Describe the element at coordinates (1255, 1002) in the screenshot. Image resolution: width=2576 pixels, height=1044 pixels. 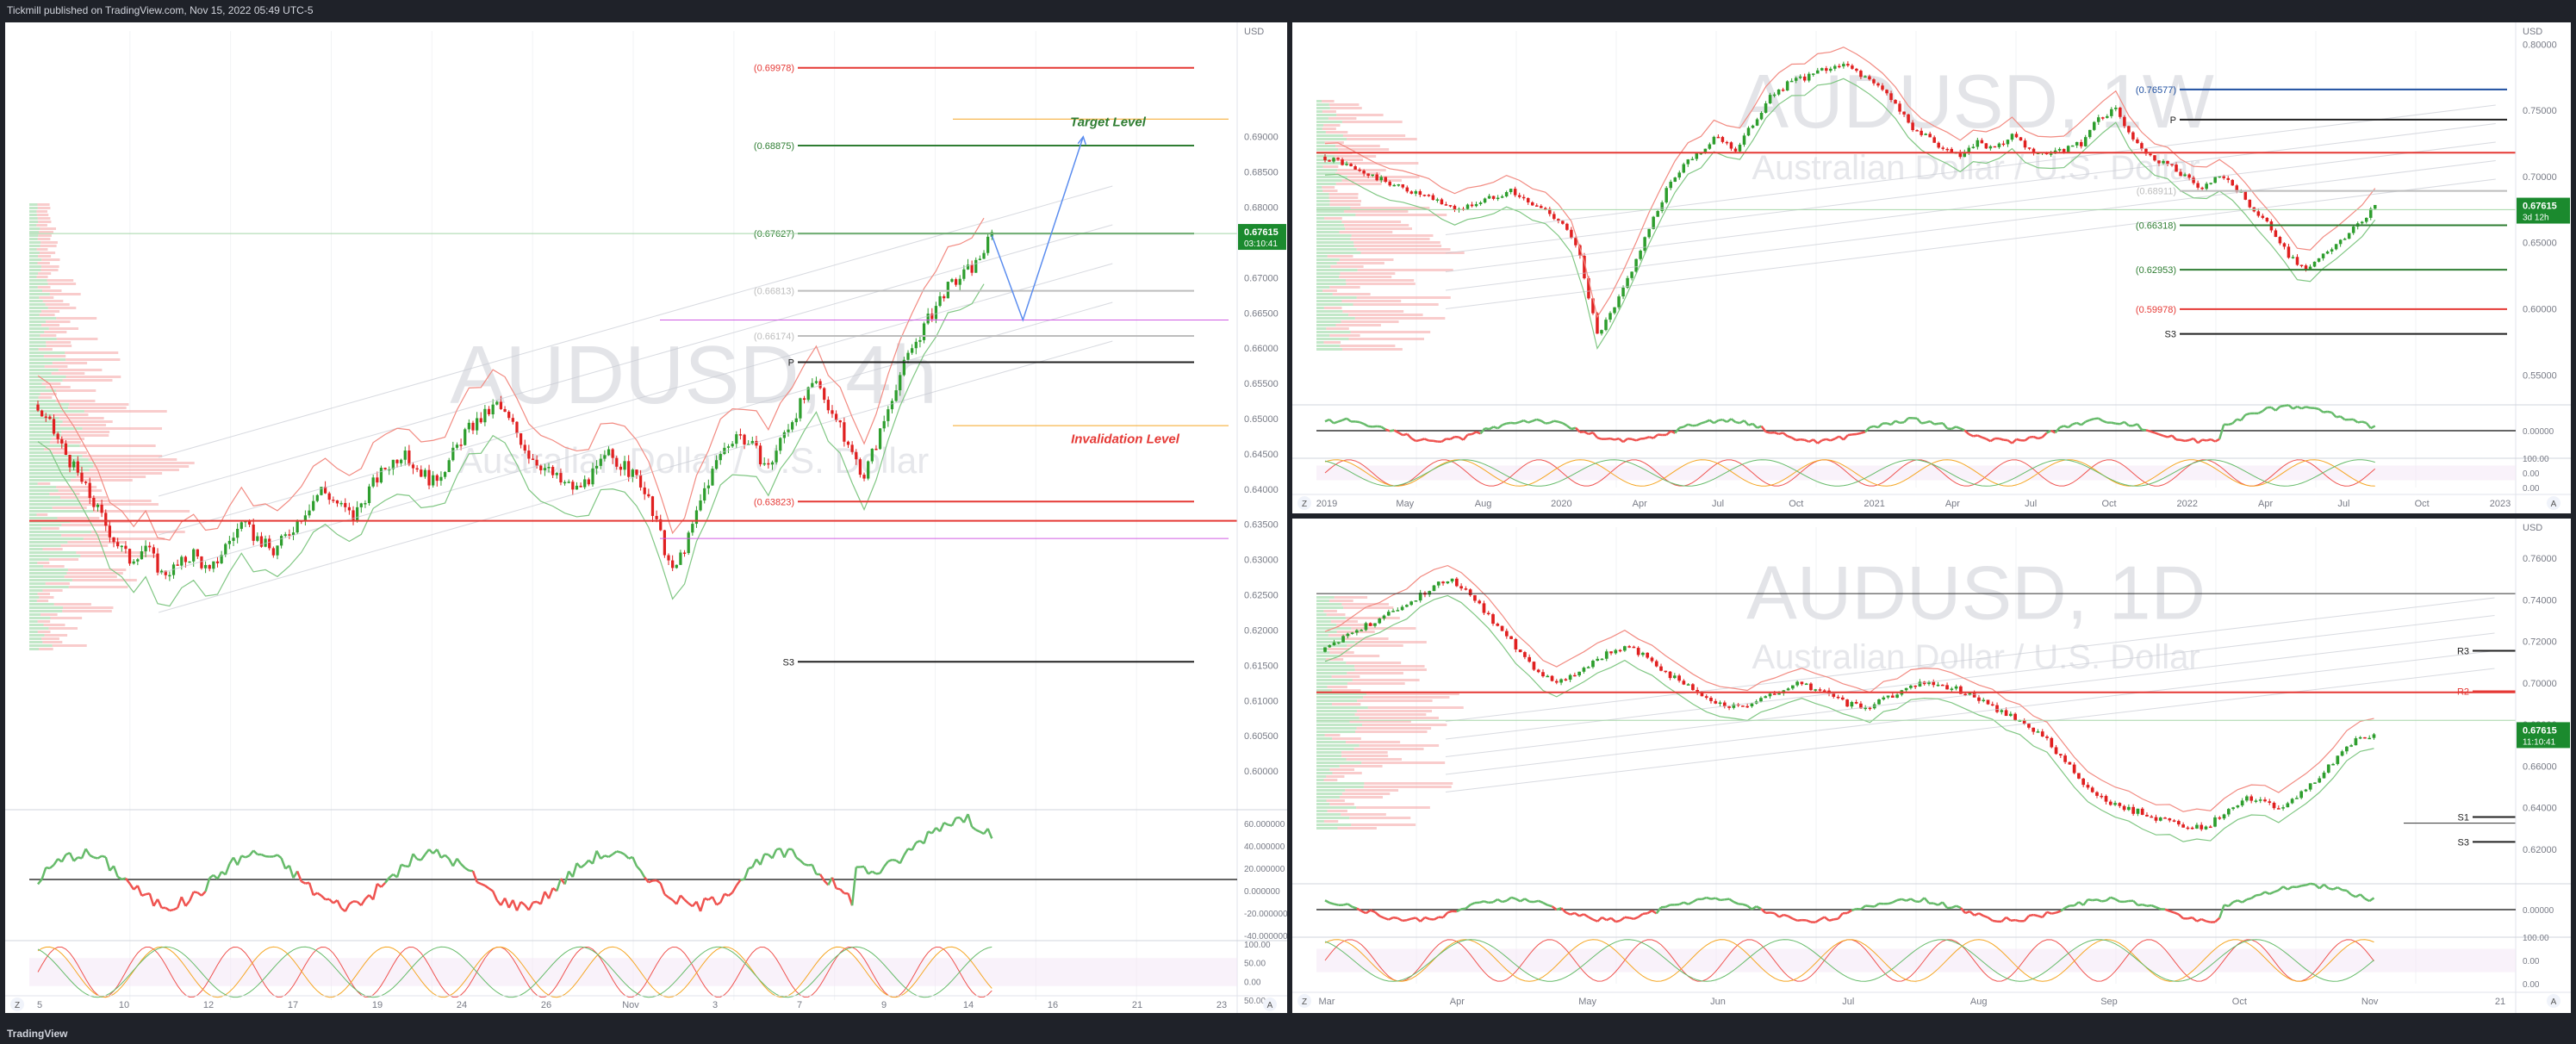
I see `stochastic-tick-label: 50.00` at that location.